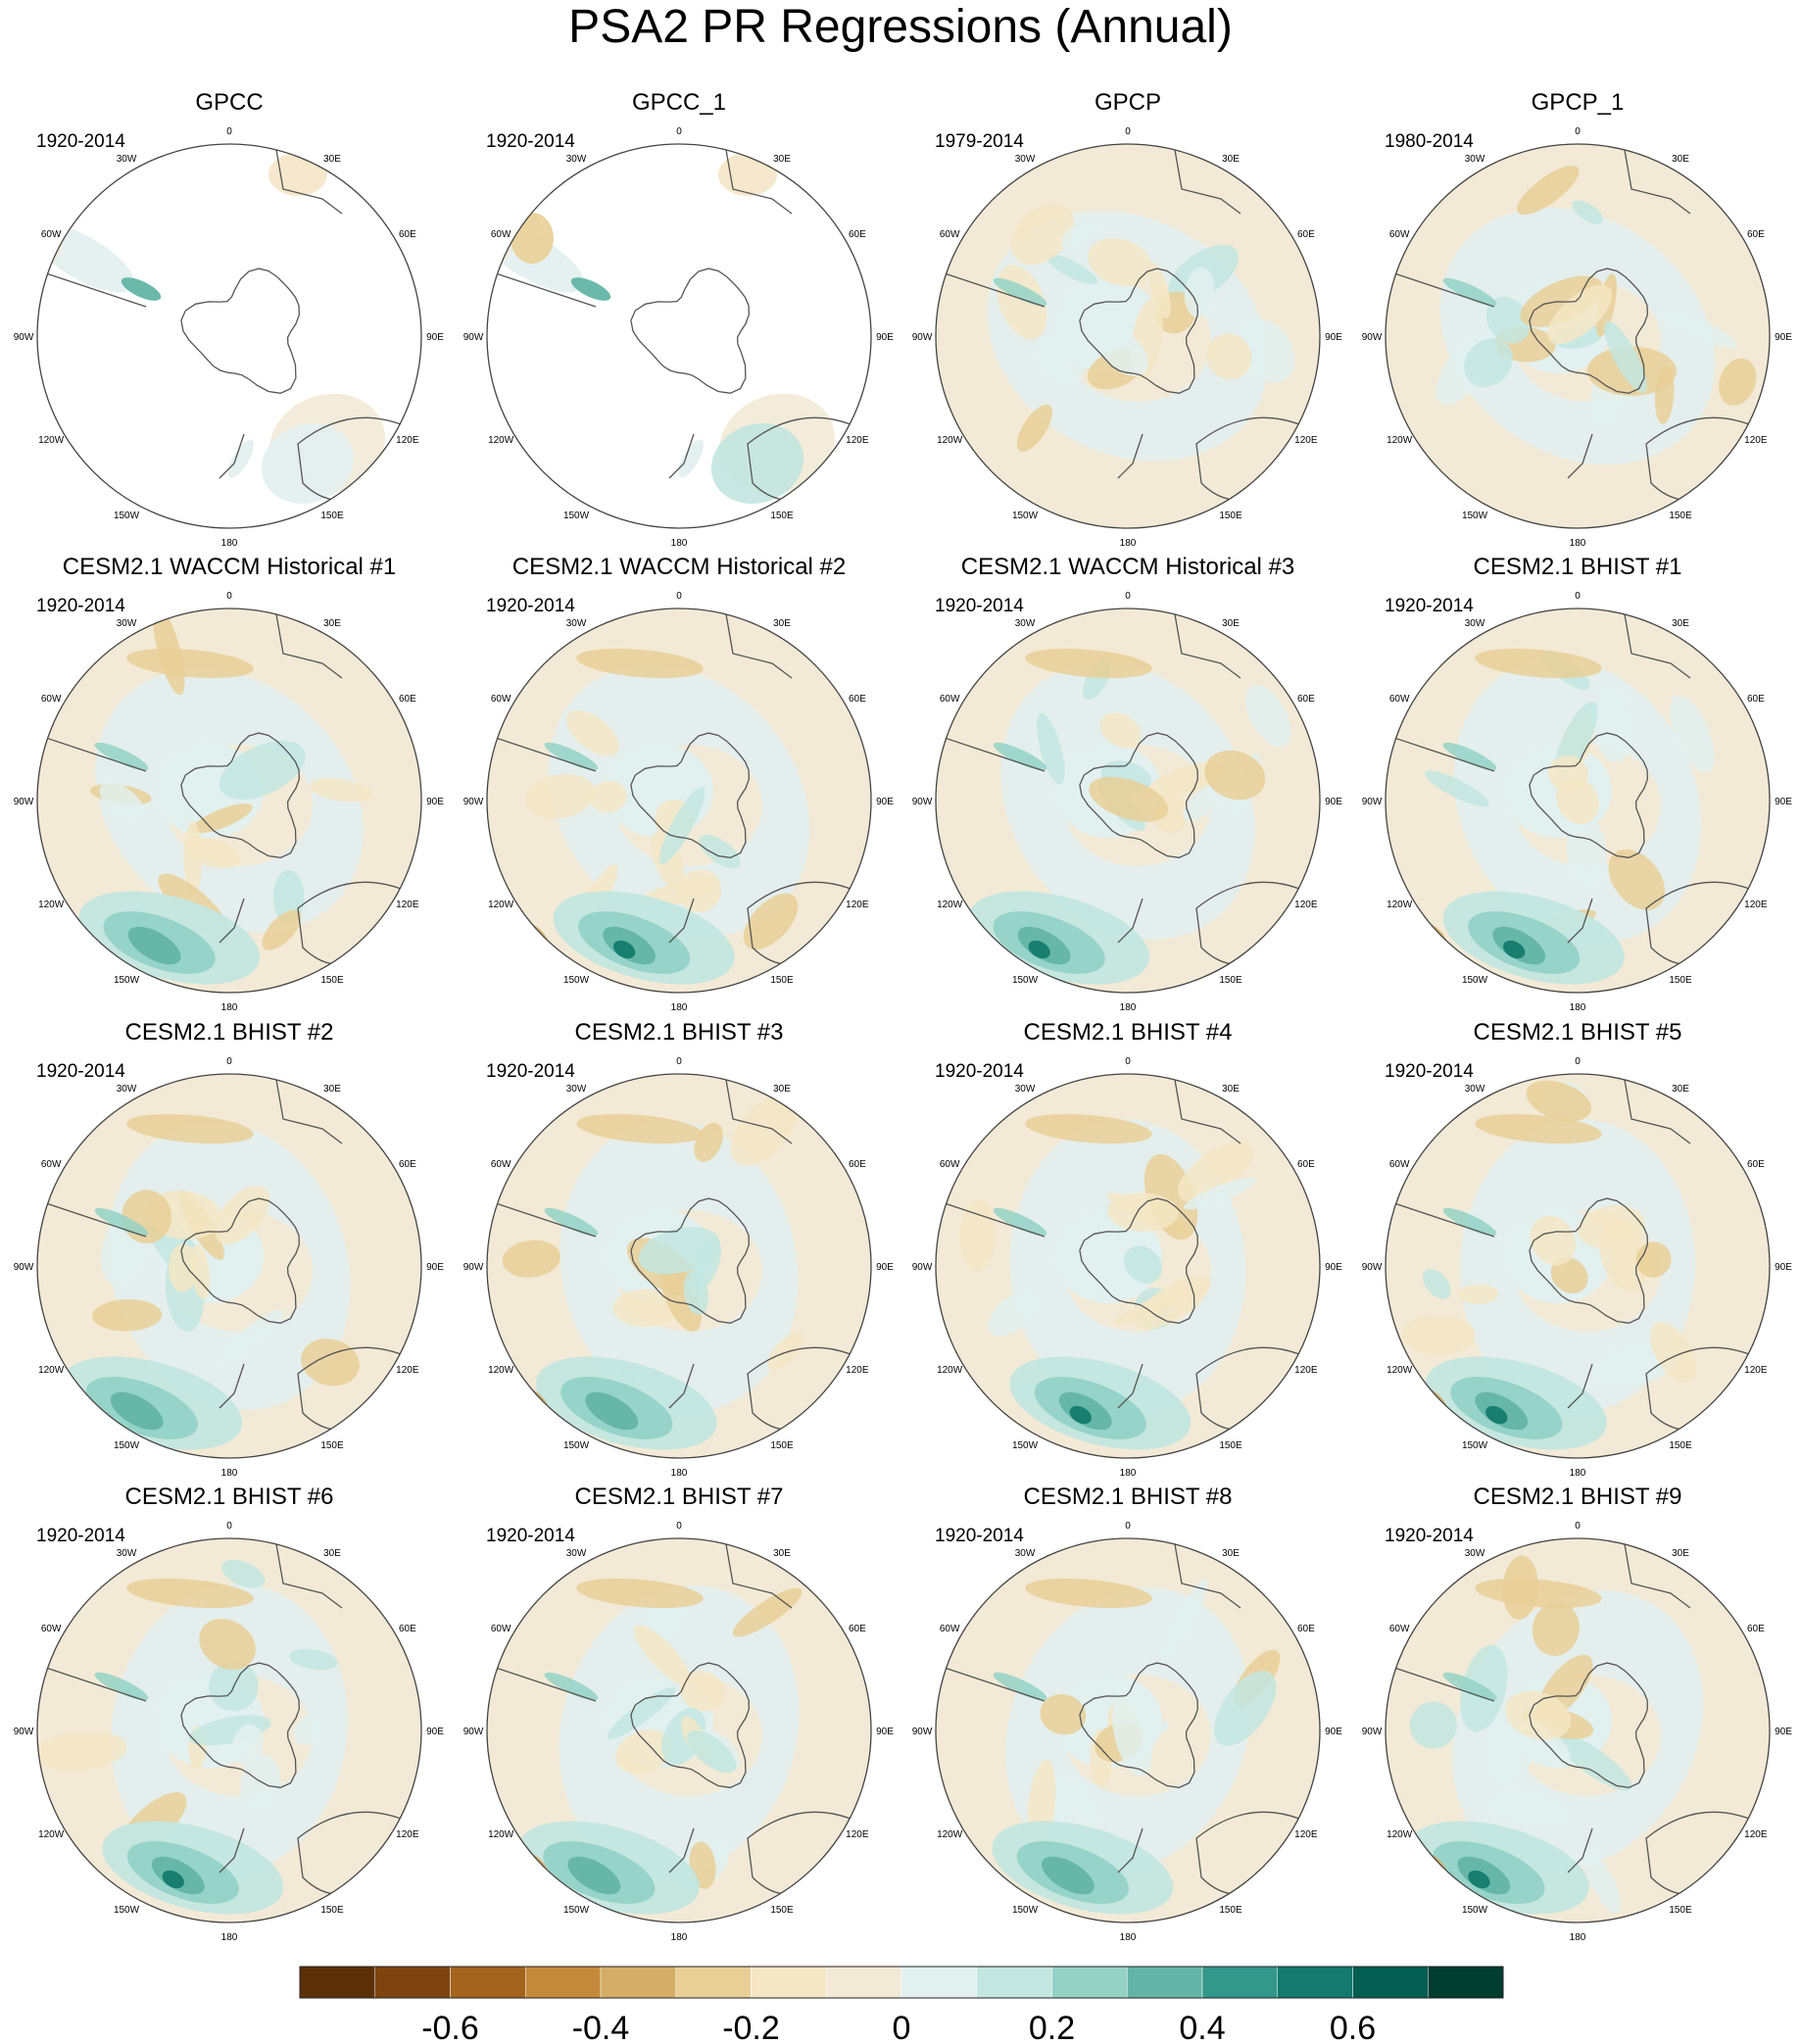 Image resolution: width=1801 pixels, height=2044 pixels. I want to click on panel-title: CESM2.1 WACCM Historical #1, so click(230, 567).